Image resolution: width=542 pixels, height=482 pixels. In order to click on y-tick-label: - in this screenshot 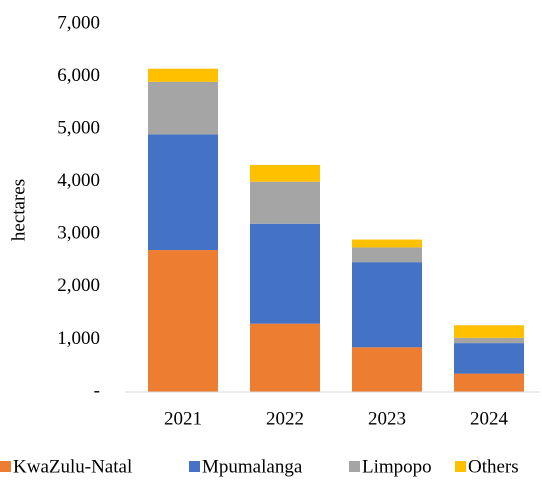, I will do `click(97, 390)`.